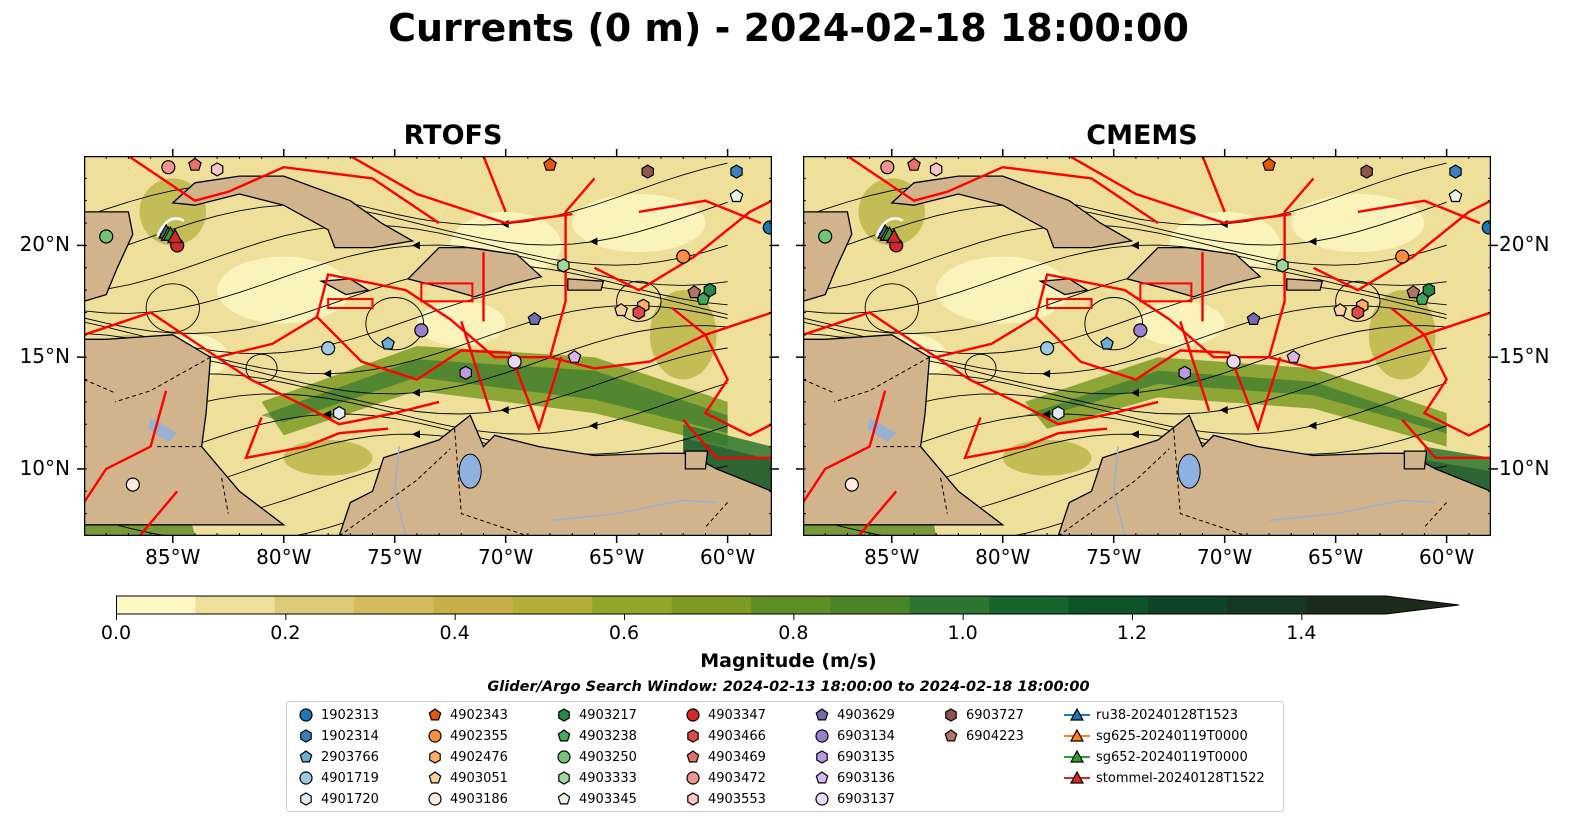 The width and height of the screenshot is (1577, 827). Describe the element at coordinates (1172, 736) in the screenshot. I see `legend-label: sg625-20240119T0000` at that location.